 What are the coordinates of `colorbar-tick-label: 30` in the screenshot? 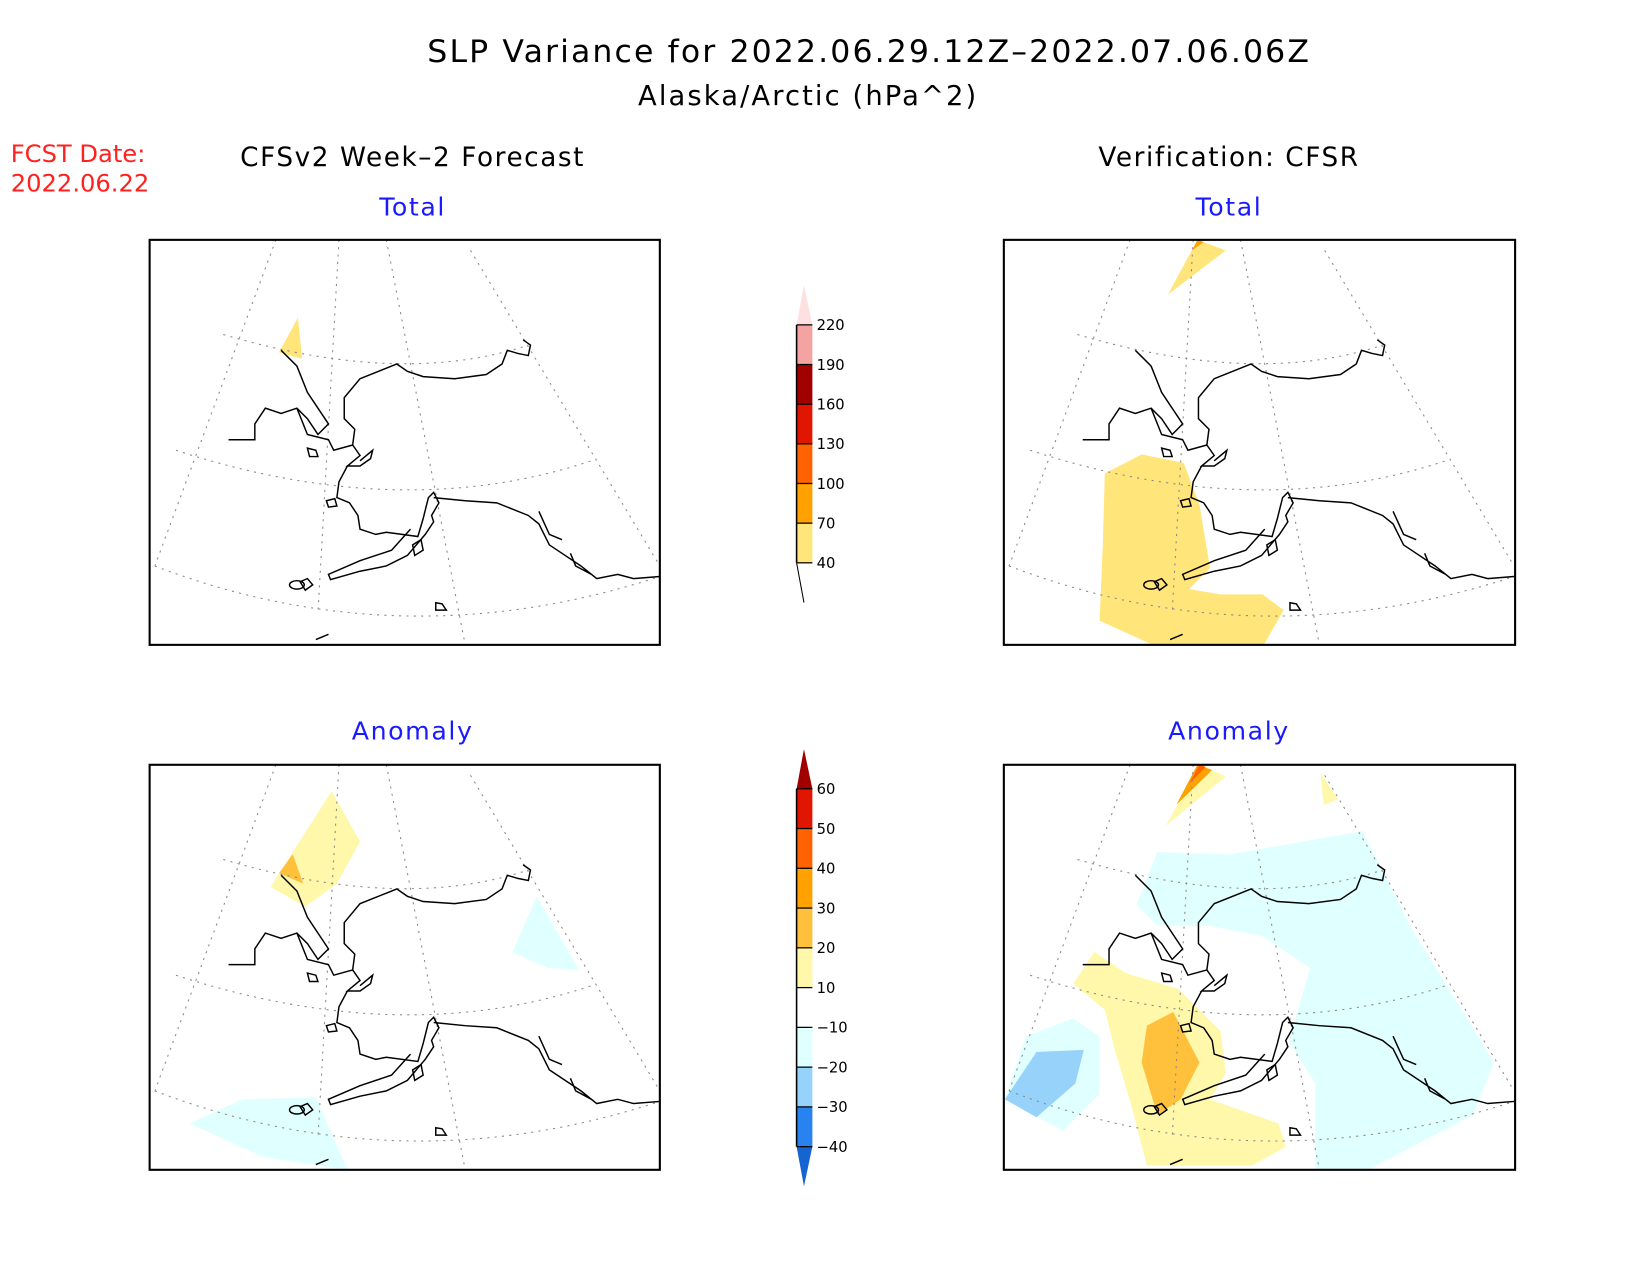 It's located at (826, 908).